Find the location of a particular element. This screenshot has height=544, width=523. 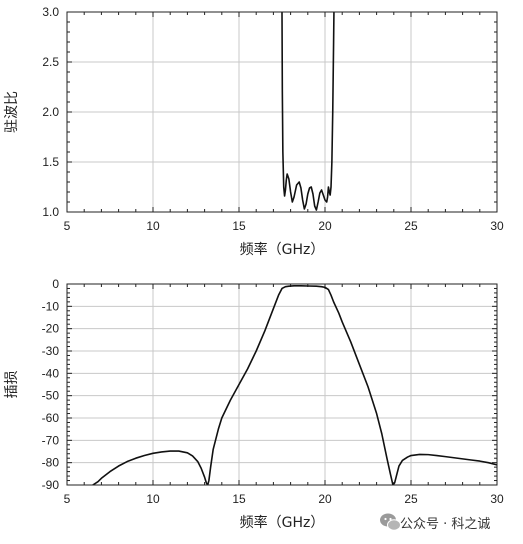

watermark: 公众号 · 科之诚 is located at coordinates (435, 522).